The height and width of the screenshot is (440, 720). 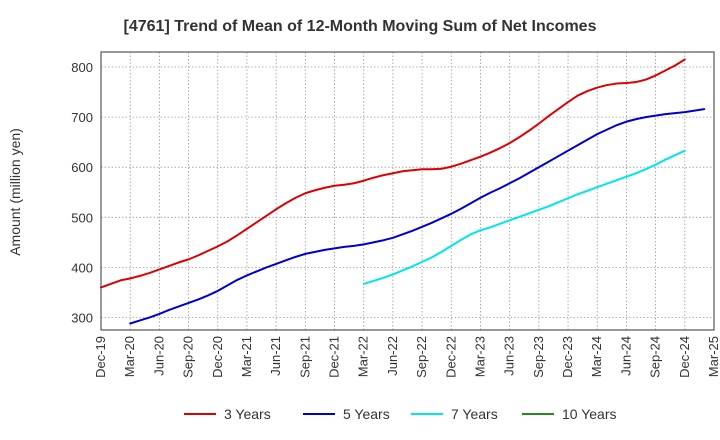 What do you see at coordinates (188, 357) in the screenshot?
I see `x-tick-label: Sep-20` at bounding box center [188, 357].